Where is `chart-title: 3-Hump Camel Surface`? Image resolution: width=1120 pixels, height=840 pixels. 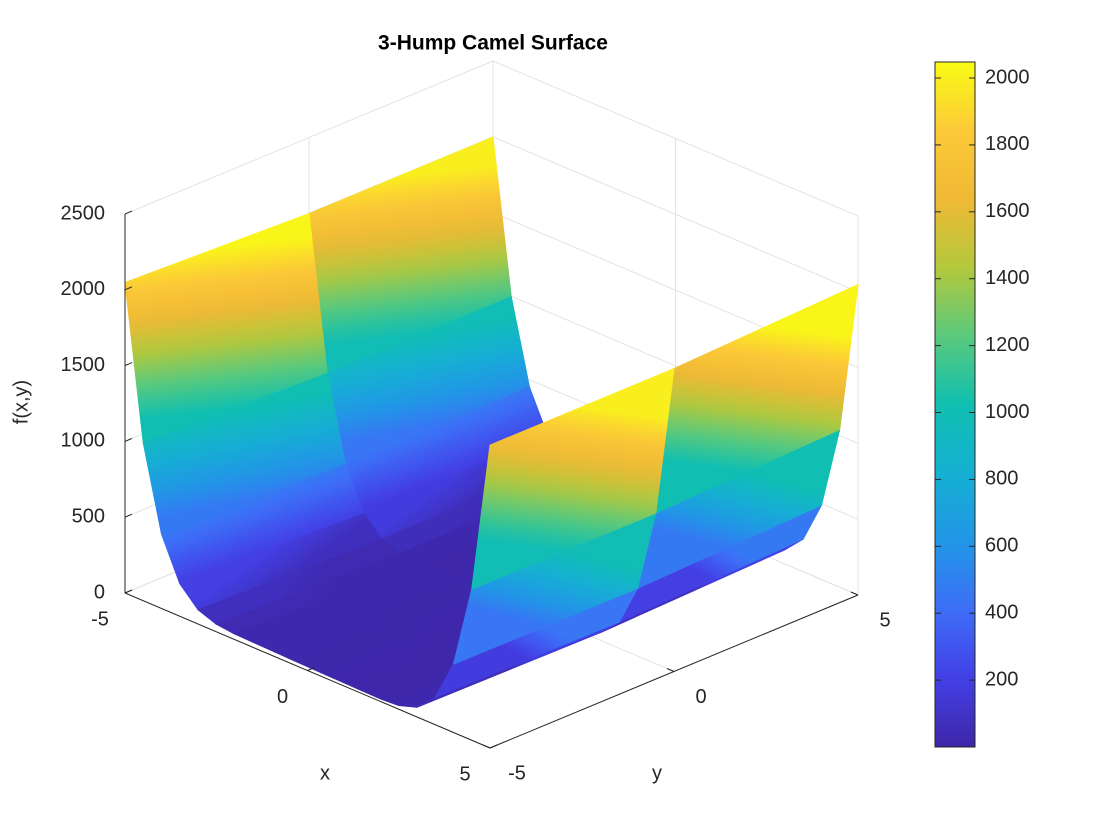
chart-title: 3-Hump Camel Surface is located at coordinates (493, 43).